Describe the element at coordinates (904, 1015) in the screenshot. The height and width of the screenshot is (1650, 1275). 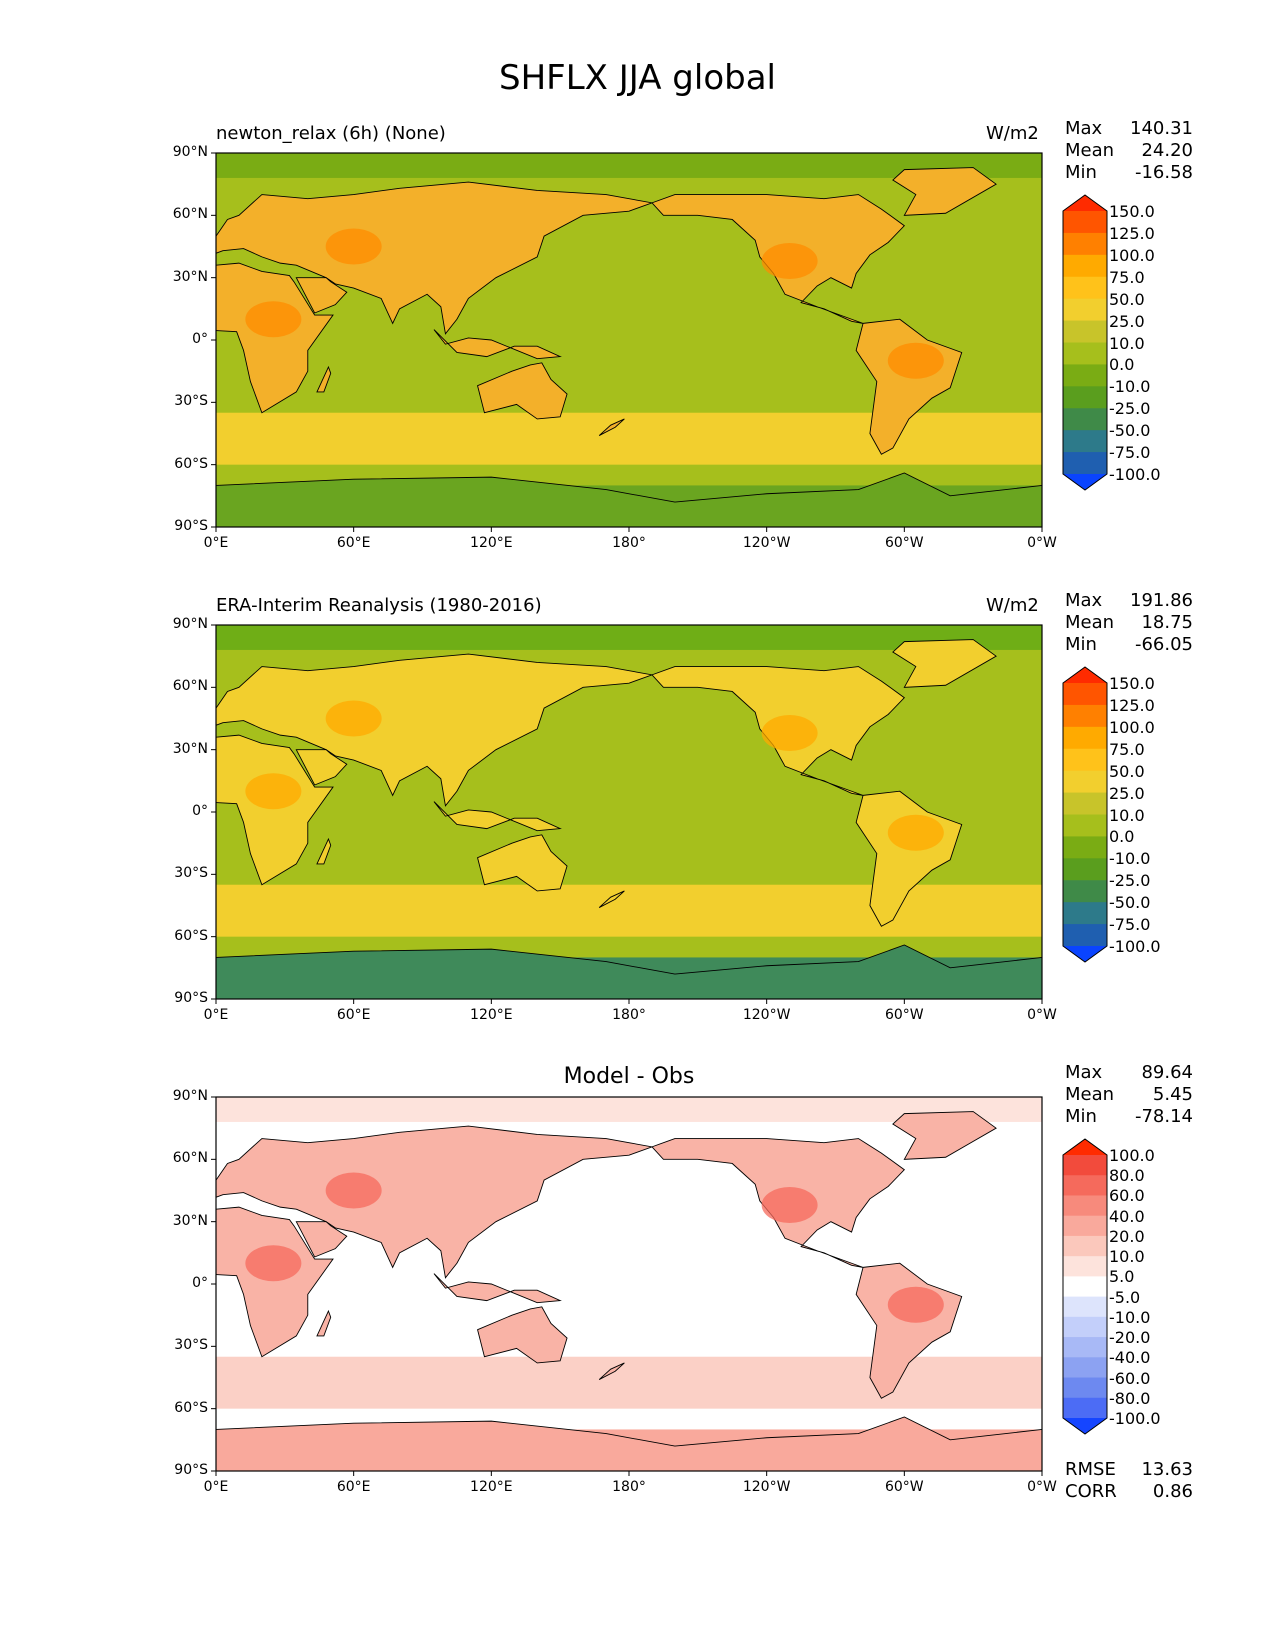
I see `x-tick-label: 60°W` at that location.